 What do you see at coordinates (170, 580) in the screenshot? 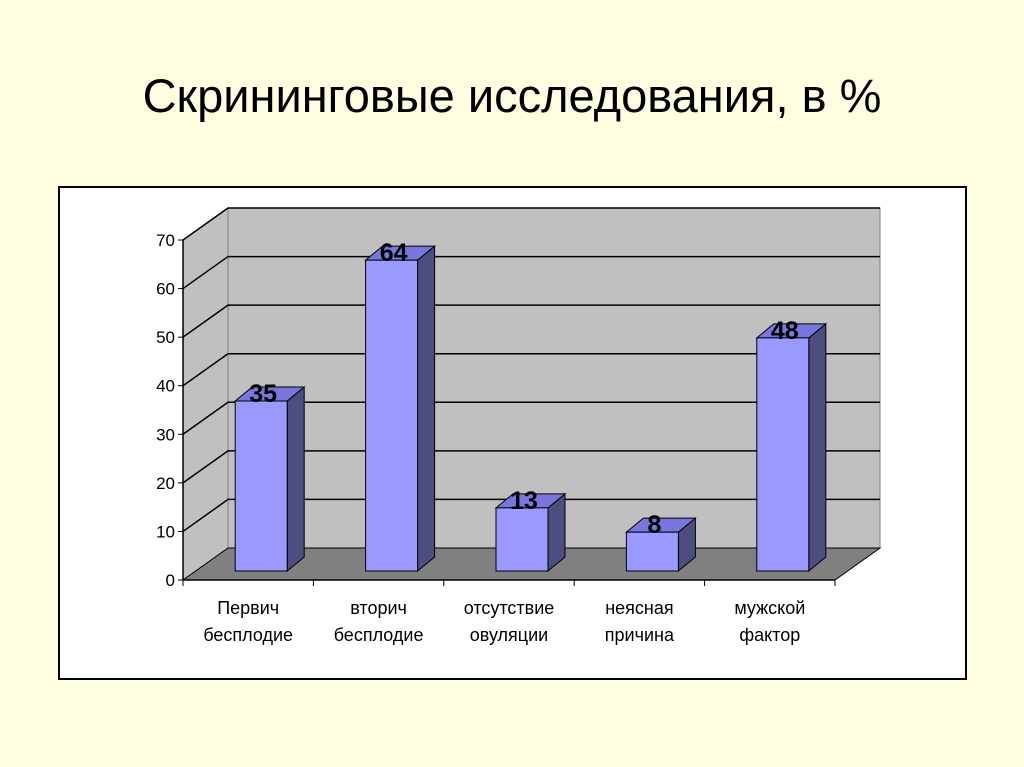
I see `y-tick-label: 0` at bounding box center [170, 580].